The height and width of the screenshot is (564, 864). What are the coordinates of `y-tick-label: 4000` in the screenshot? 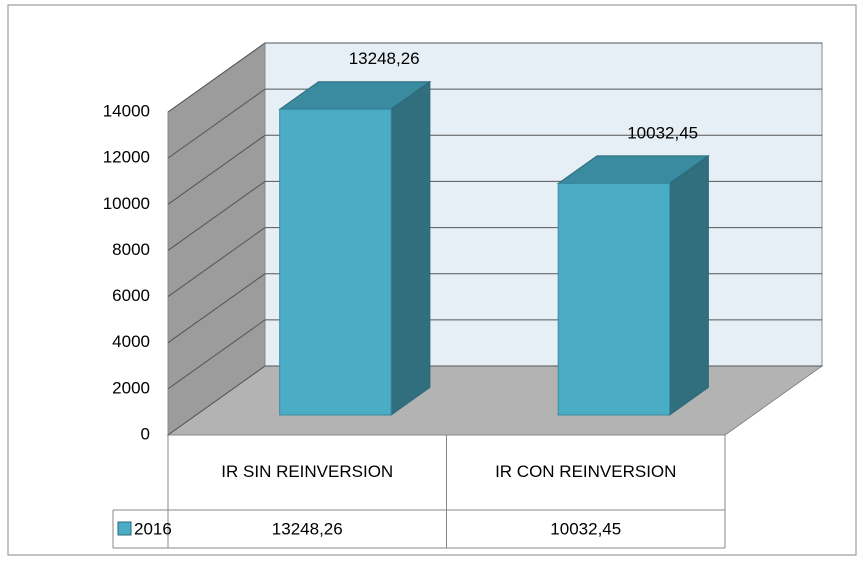 It's located at (131, 341).